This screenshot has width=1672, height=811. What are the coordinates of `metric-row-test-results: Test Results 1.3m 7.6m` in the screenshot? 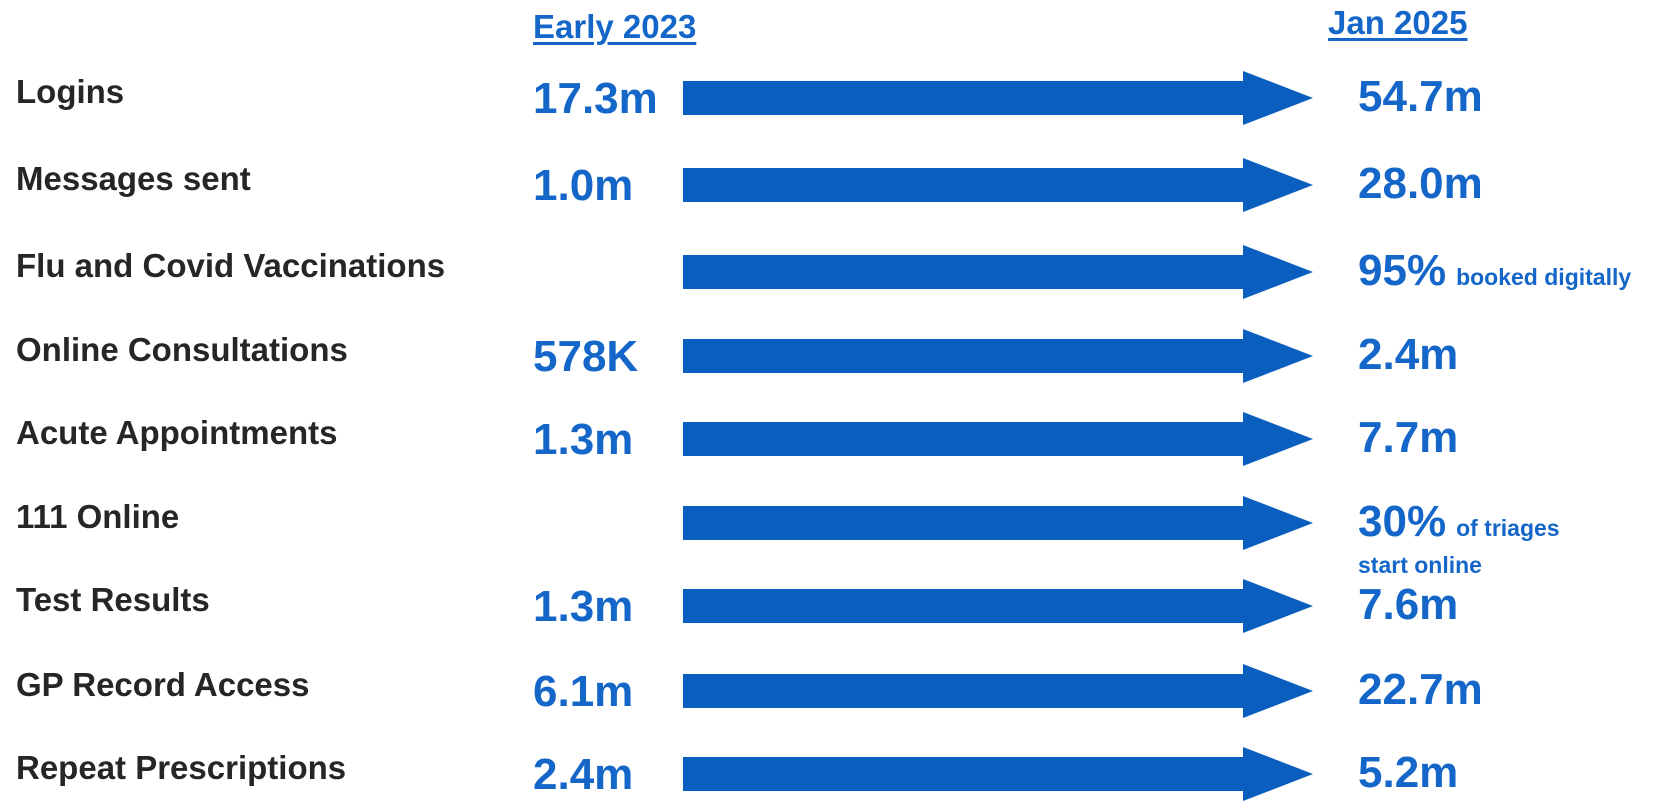 It's located at (836, 606).